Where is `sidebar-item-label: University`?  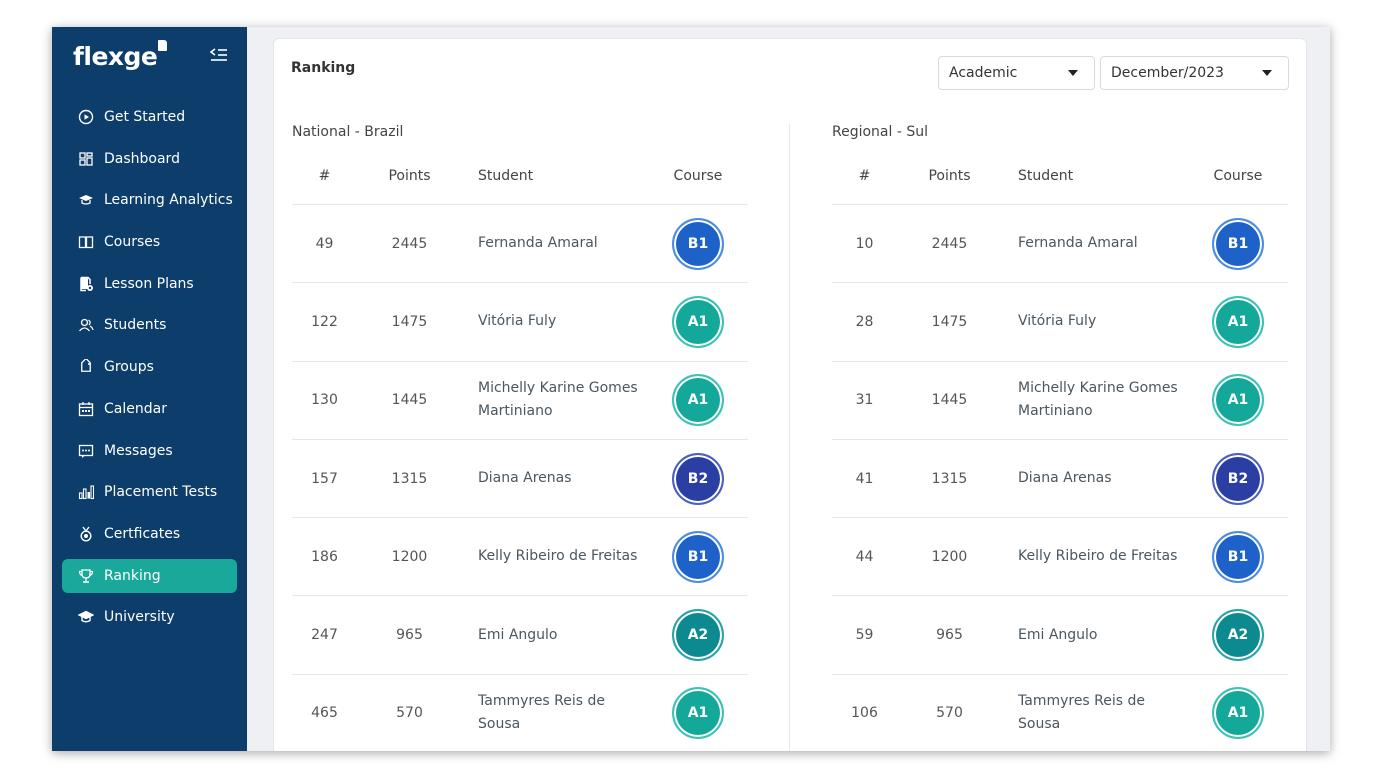 sidebar-item-label: University is located at coordinates (139, 617).